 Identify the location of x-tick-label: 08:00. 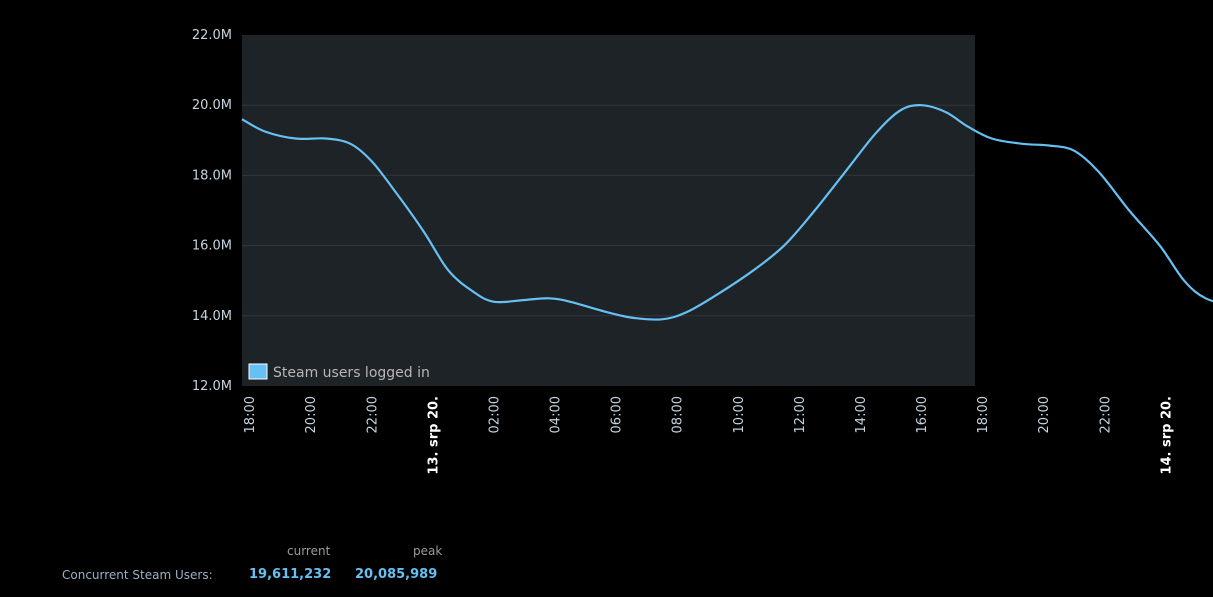
(678, 414).